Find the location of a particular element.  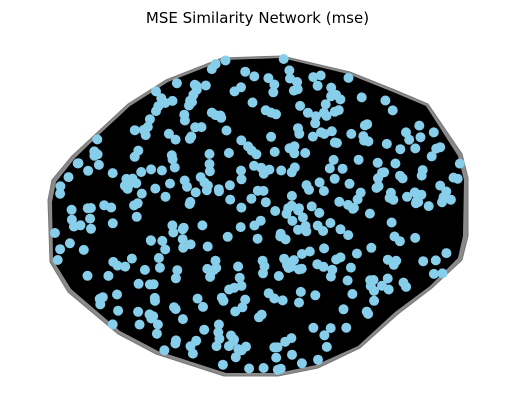

chart-title: MSE Similarity Network (mse) is located at coordinates (257, 18).